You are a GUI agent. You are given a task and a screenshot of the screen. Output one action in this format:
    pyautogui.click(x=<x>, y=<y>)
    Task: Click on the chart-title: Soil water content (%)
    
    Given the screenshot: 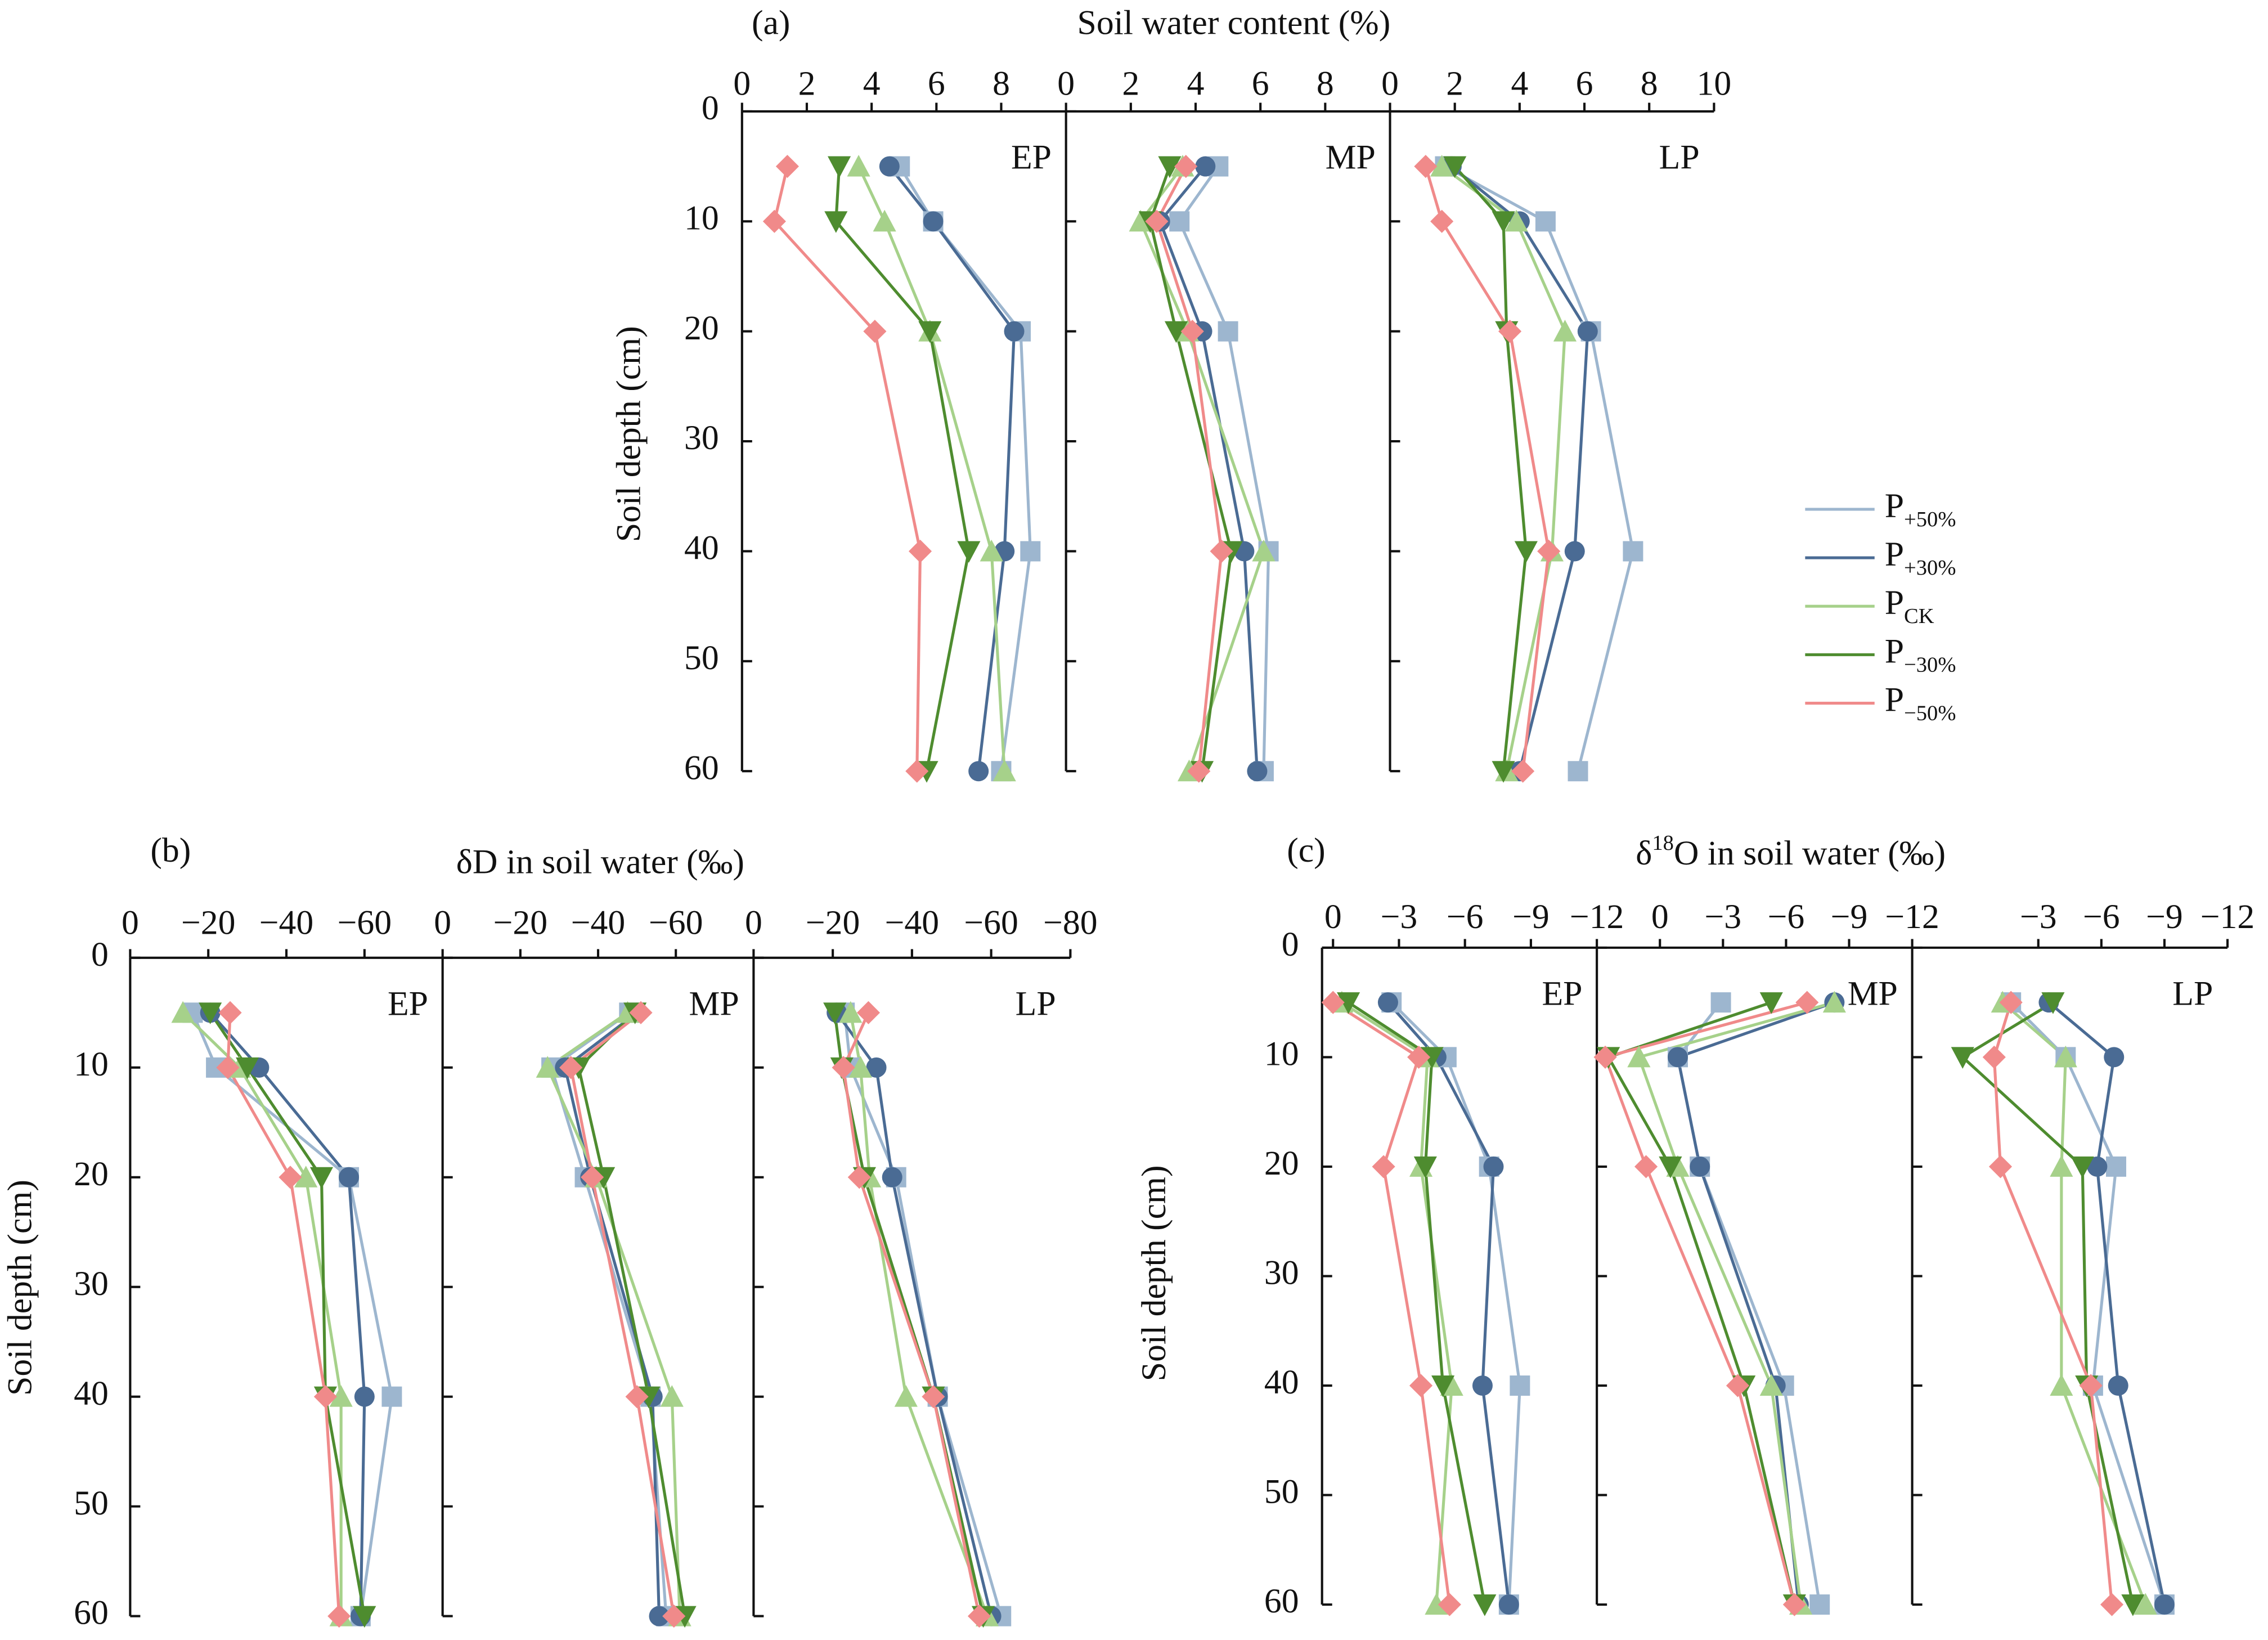 What is the action you would take?
    pyautogui.click(x=1234, y=22)
    